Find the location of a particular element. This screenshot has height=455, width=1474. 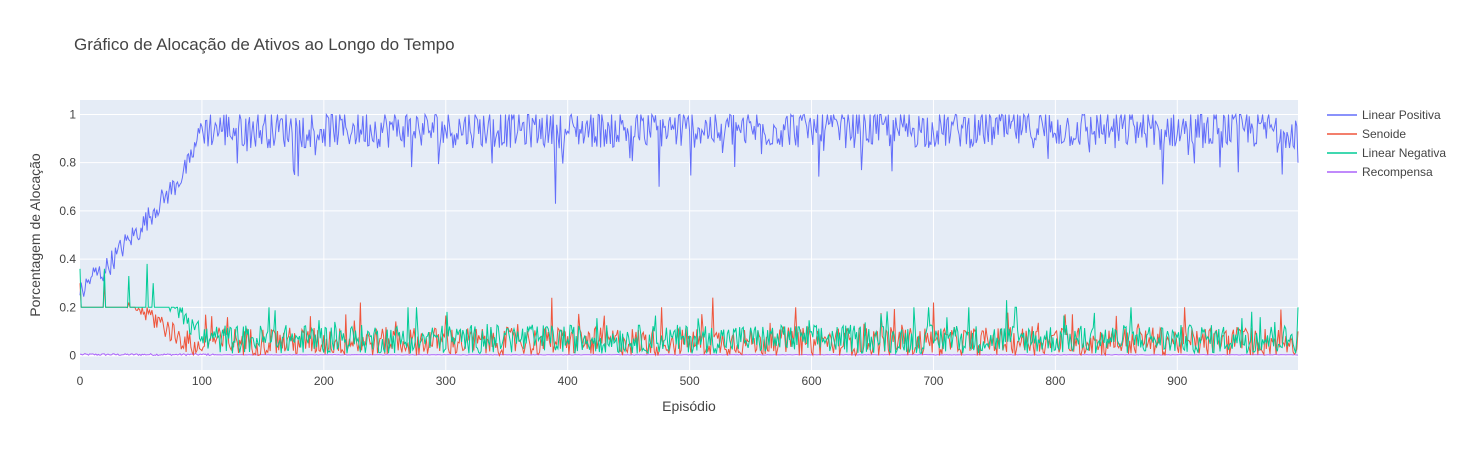

x-tick-label: 600 is located at coordinates (812, 381).